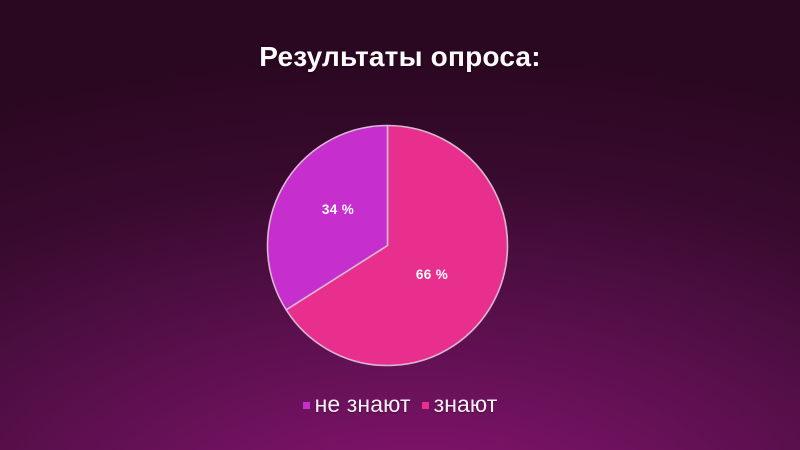  Describe the element at coordinates (327, 217) in the screenshot. I see `pie-slice-ne-znayut` at that location.